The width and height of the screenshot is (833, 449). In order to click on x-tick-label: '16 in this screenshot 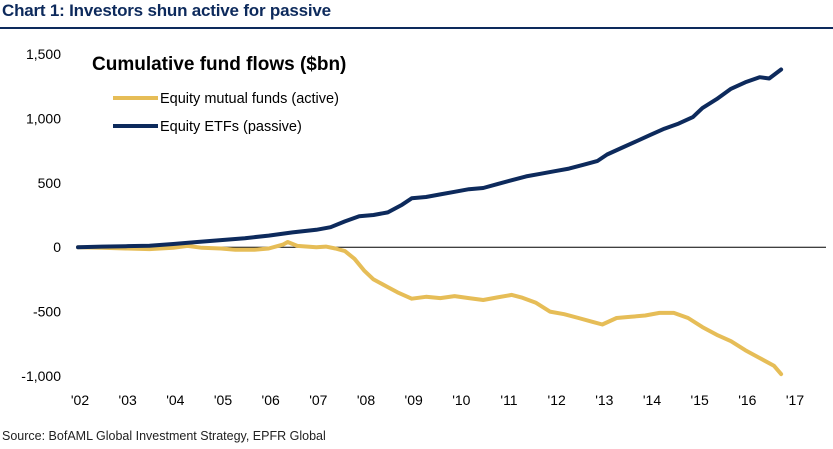, I will do `click(747, 400)`.